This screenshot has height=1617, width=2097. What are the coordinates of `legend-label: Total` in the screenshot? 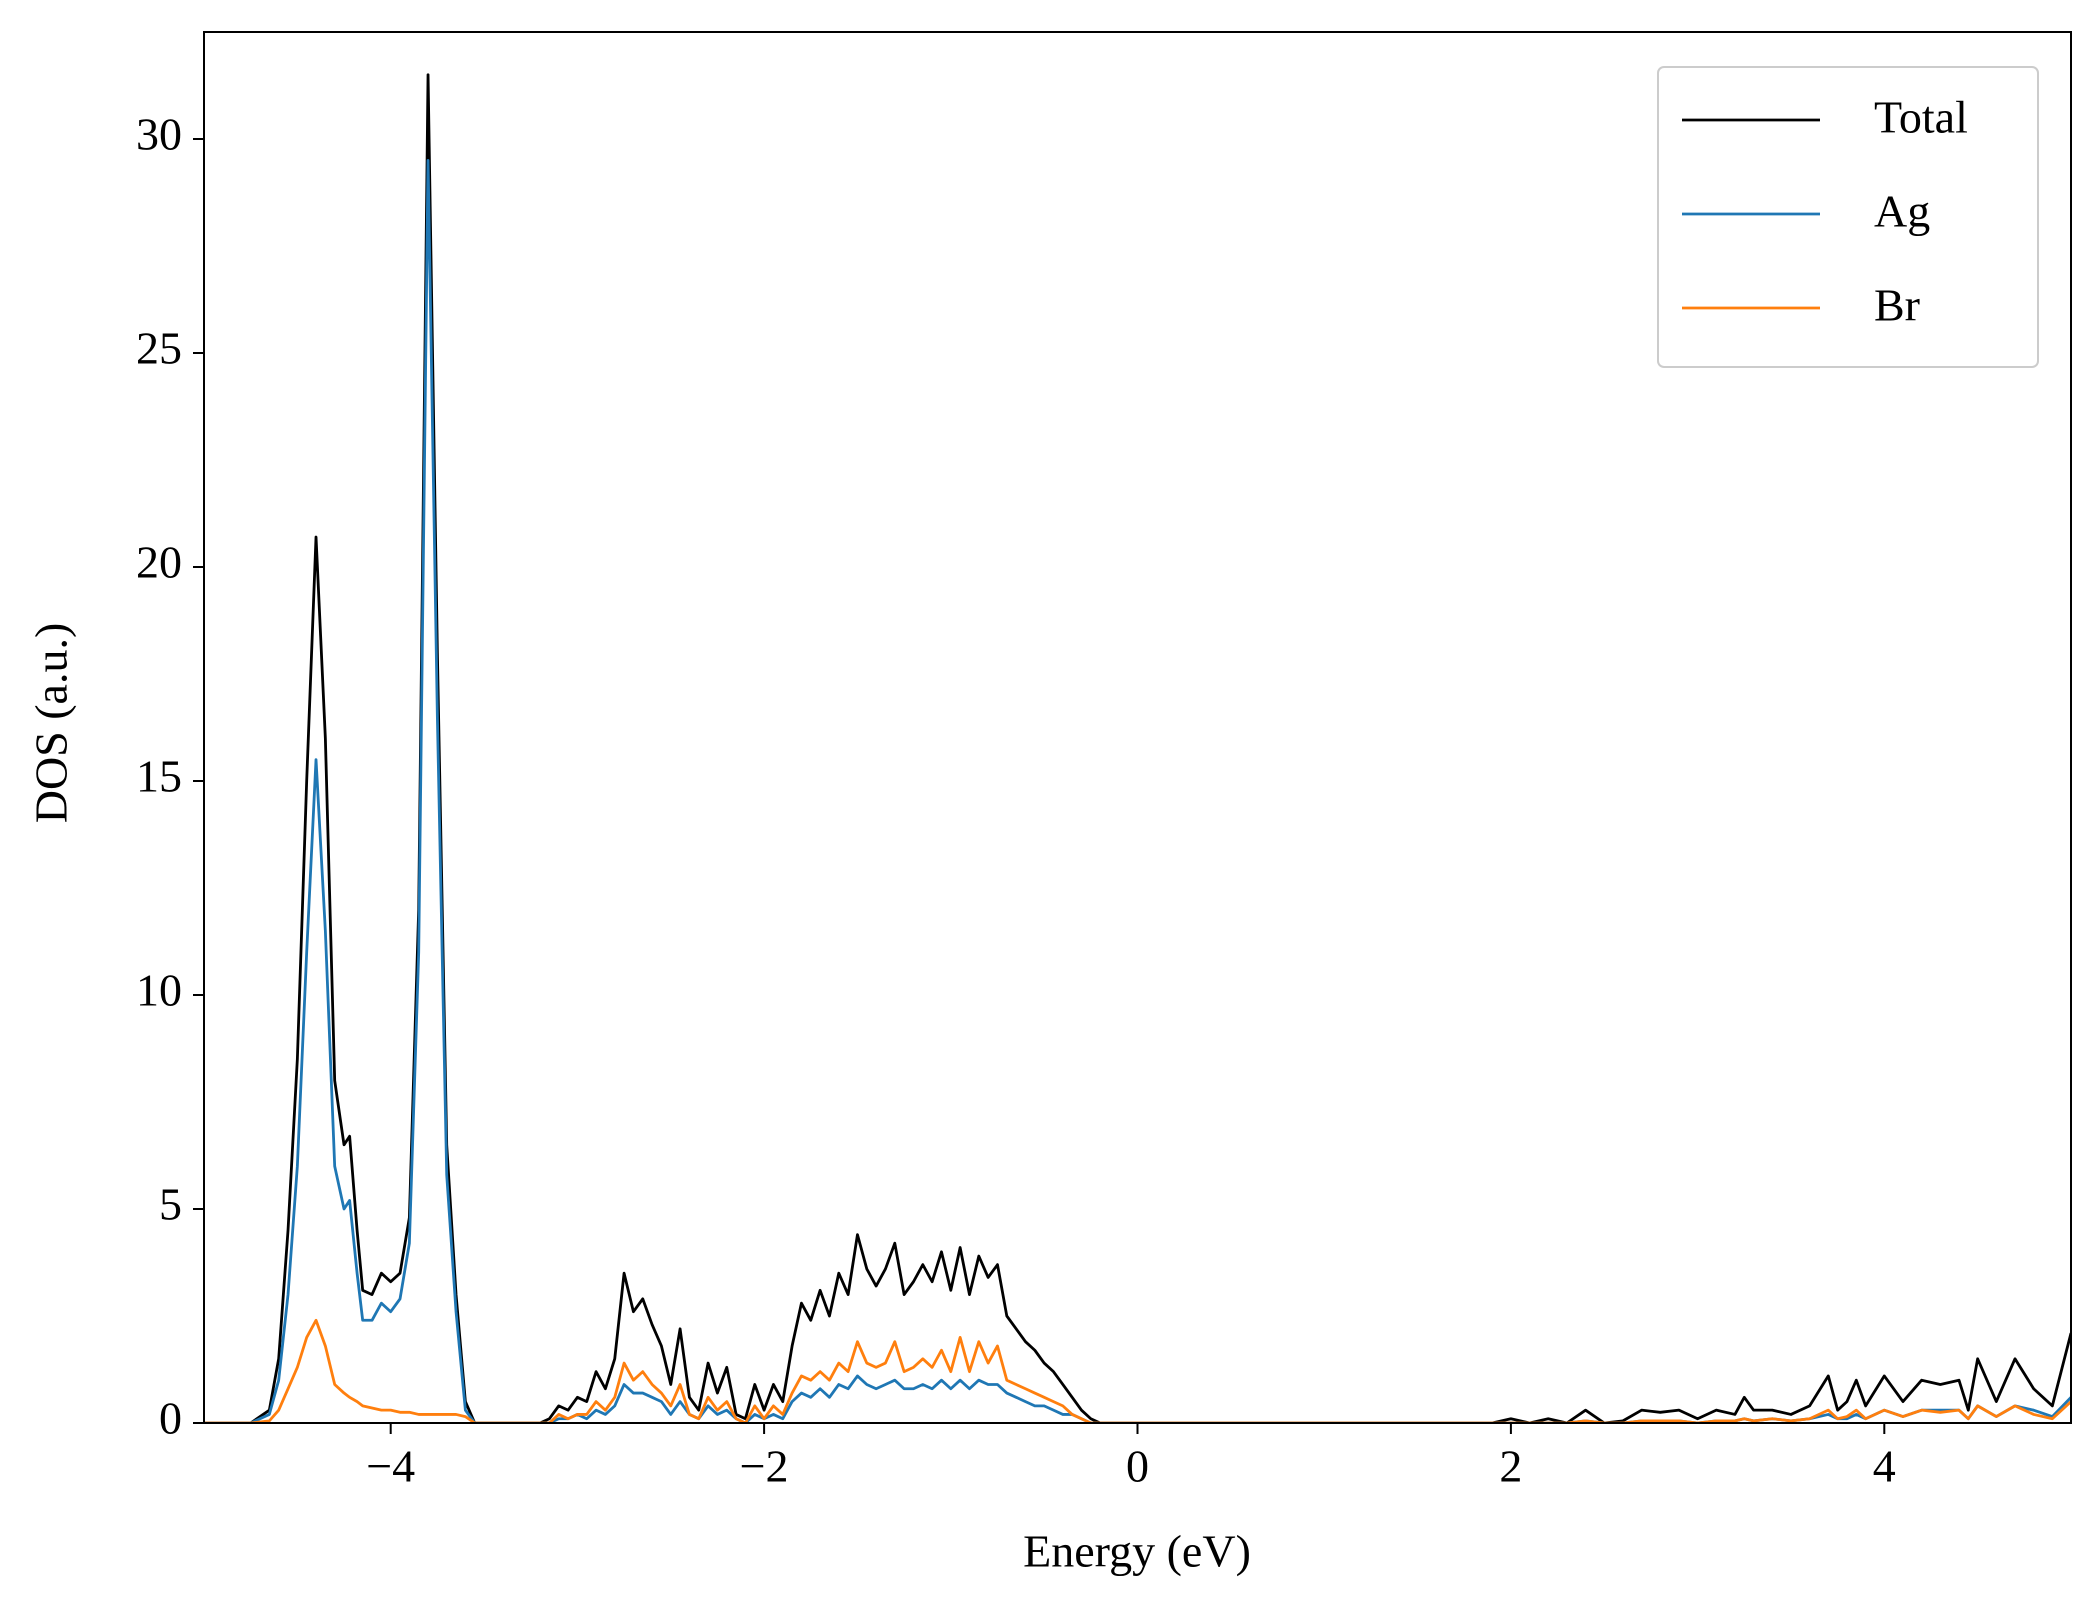 It's located at (1921, 117).